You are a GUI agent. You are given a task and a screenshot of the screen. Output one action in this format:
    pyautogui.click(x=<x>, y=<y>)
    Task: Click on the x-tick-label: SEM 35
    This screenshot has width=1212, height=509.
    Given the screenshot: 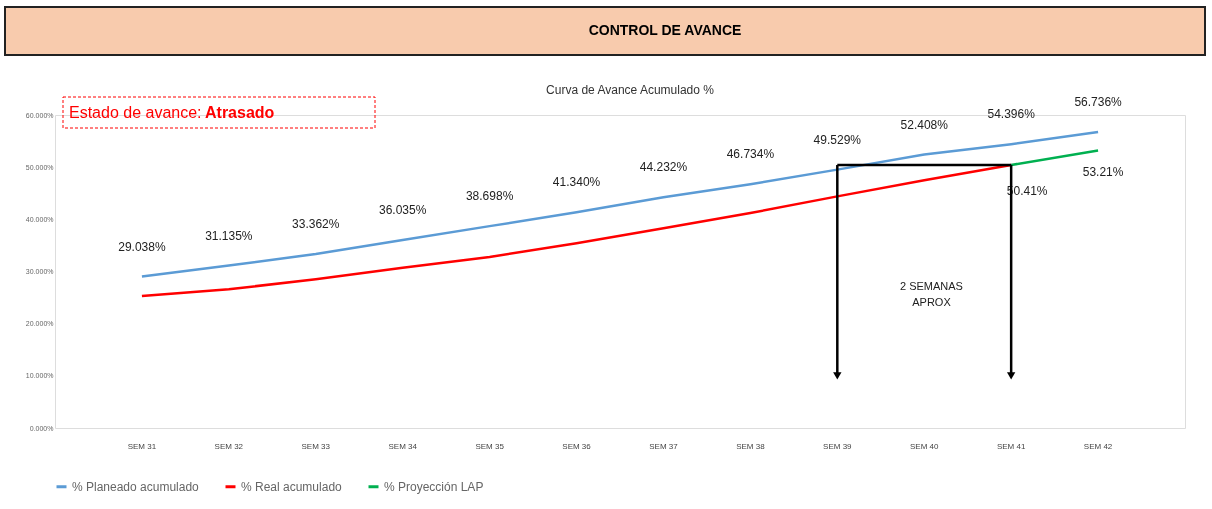 What is the action you would take?
    pyautogui.click(x=490, y=446)
    